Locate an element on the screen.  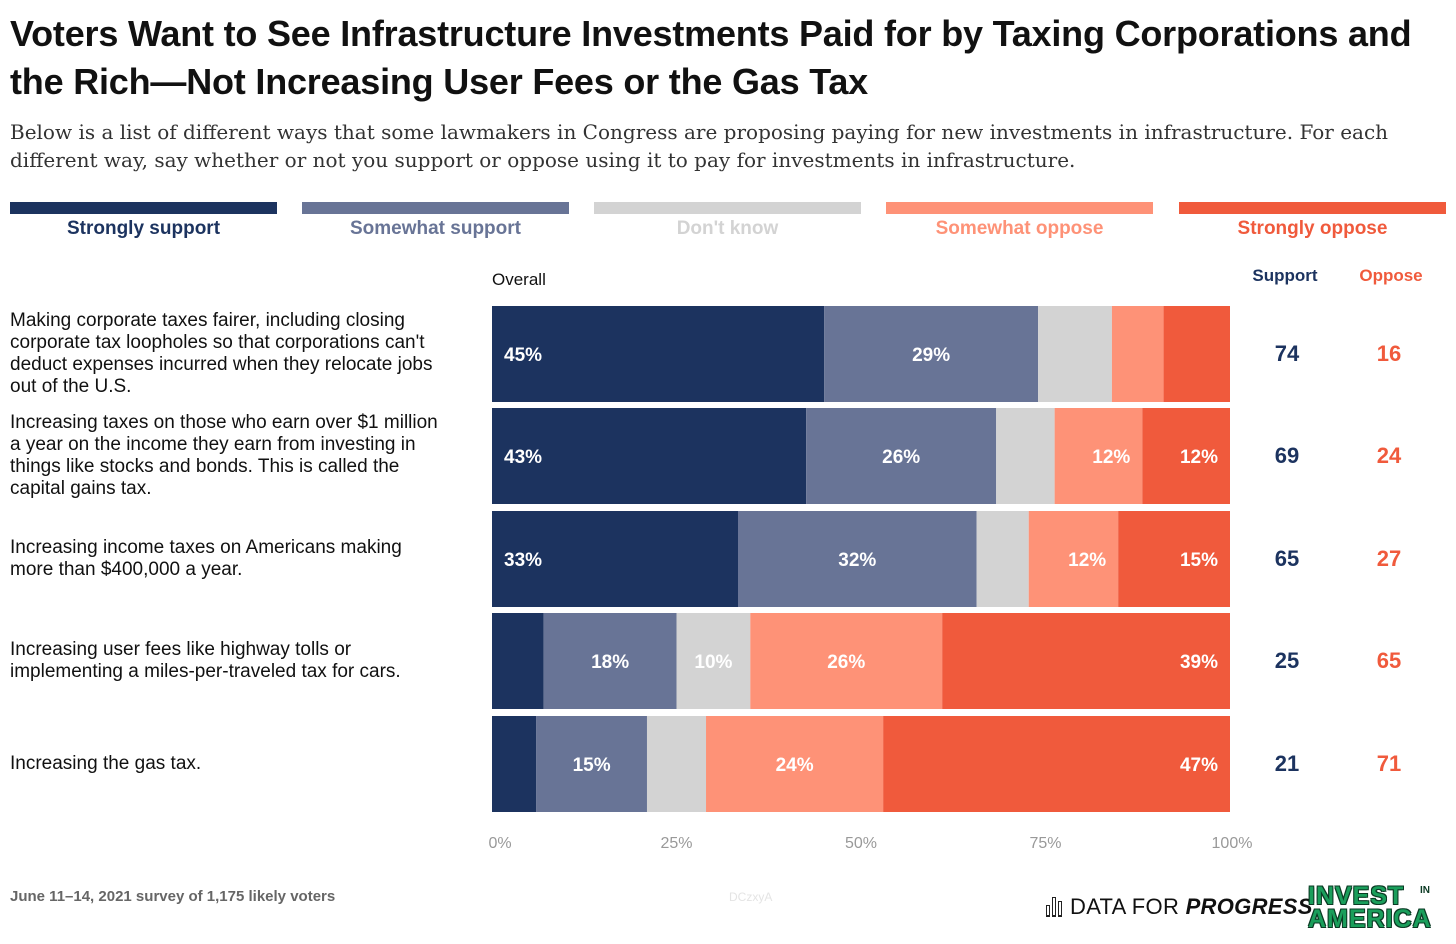
bar-data-label: 32% is located at coordinates (857, 560).